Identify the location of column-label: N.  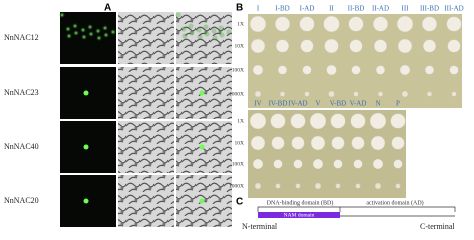
(377, 104).